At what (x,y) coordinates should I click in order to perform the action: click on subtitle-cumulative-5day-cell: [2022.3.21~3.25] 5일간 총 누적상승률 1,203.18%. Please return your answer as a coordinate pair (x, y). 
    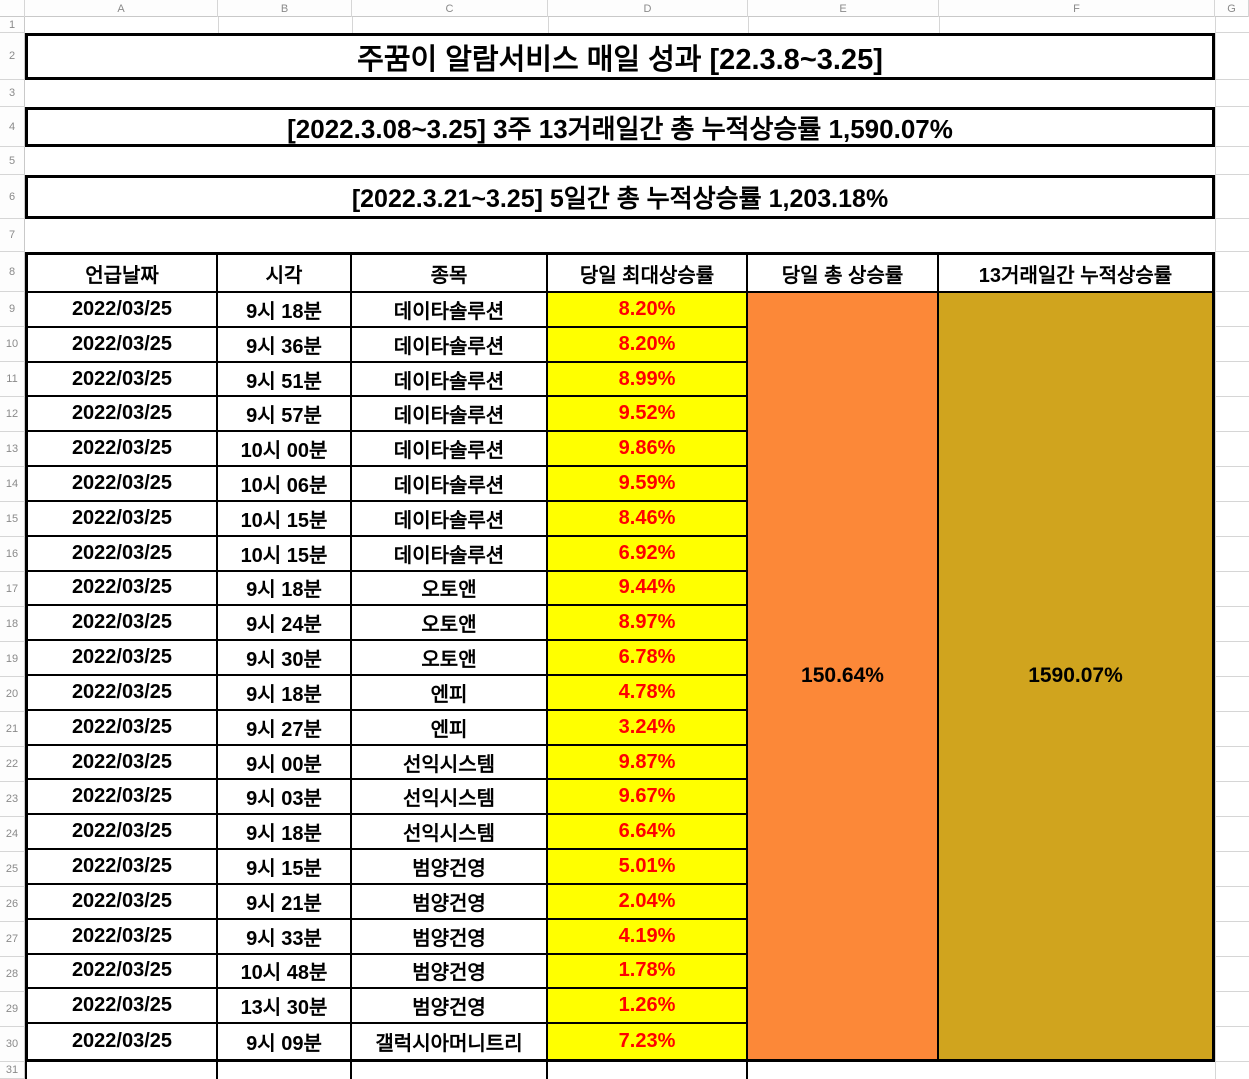
    Looking at the image, I should click on (620, 197).